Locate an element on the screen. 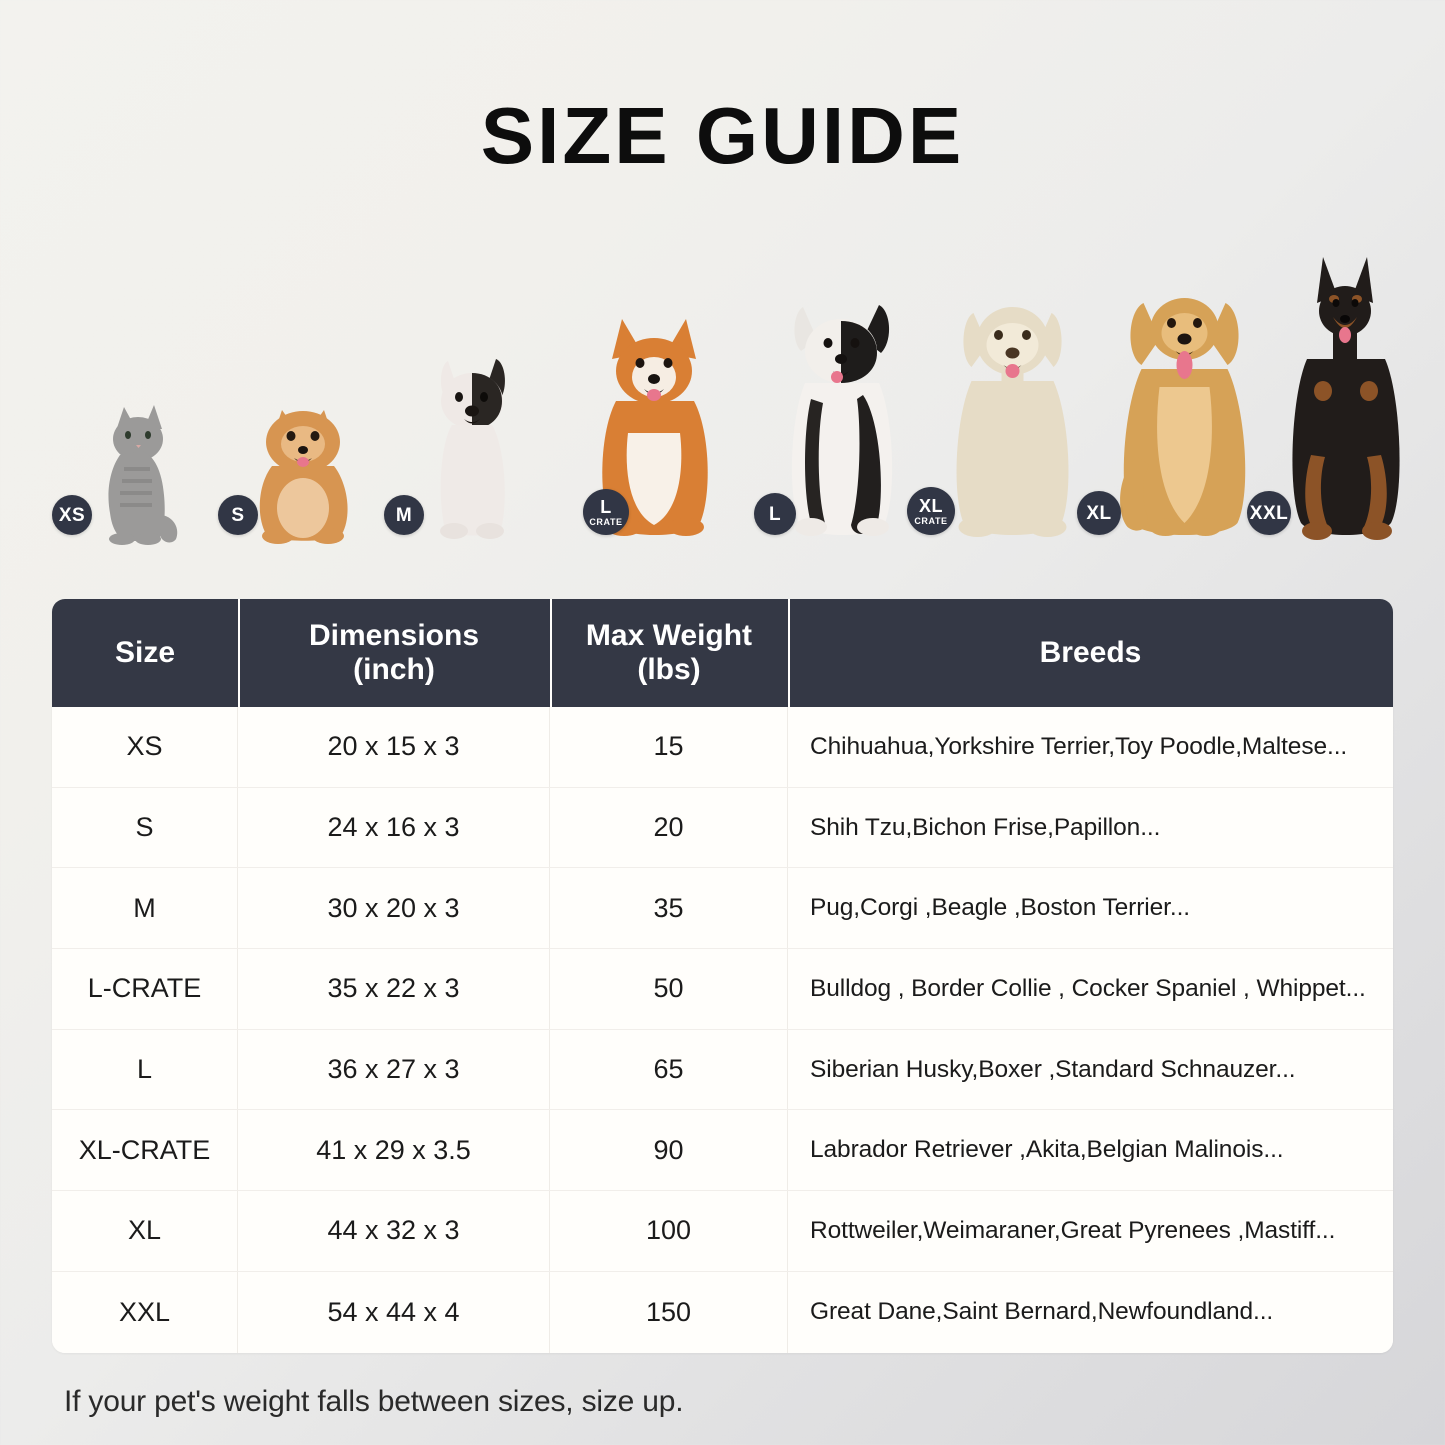  pet-item-l: L is located at coordinates (842, 420).